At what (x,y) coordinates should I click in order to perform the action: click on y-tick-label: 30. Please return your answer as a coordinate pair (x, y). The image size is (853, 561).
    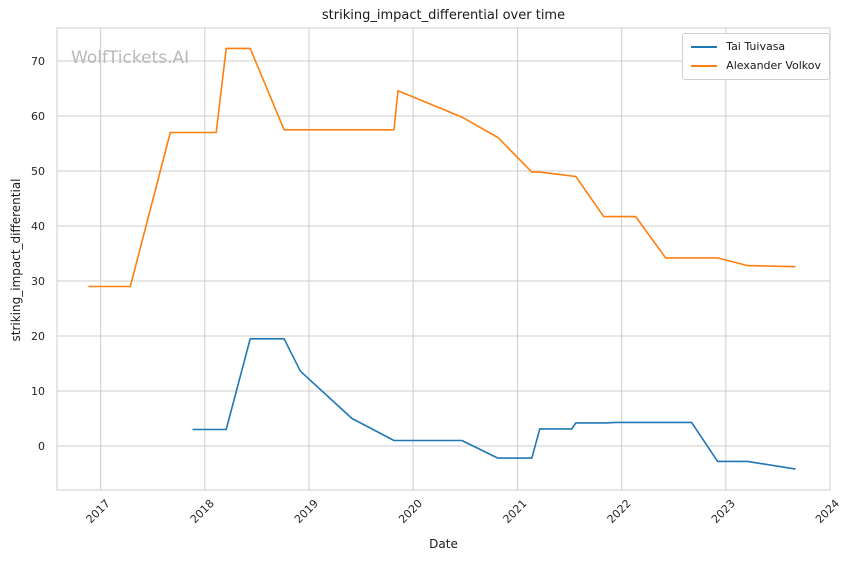
    Looking at the image, I should click on (38, 281).